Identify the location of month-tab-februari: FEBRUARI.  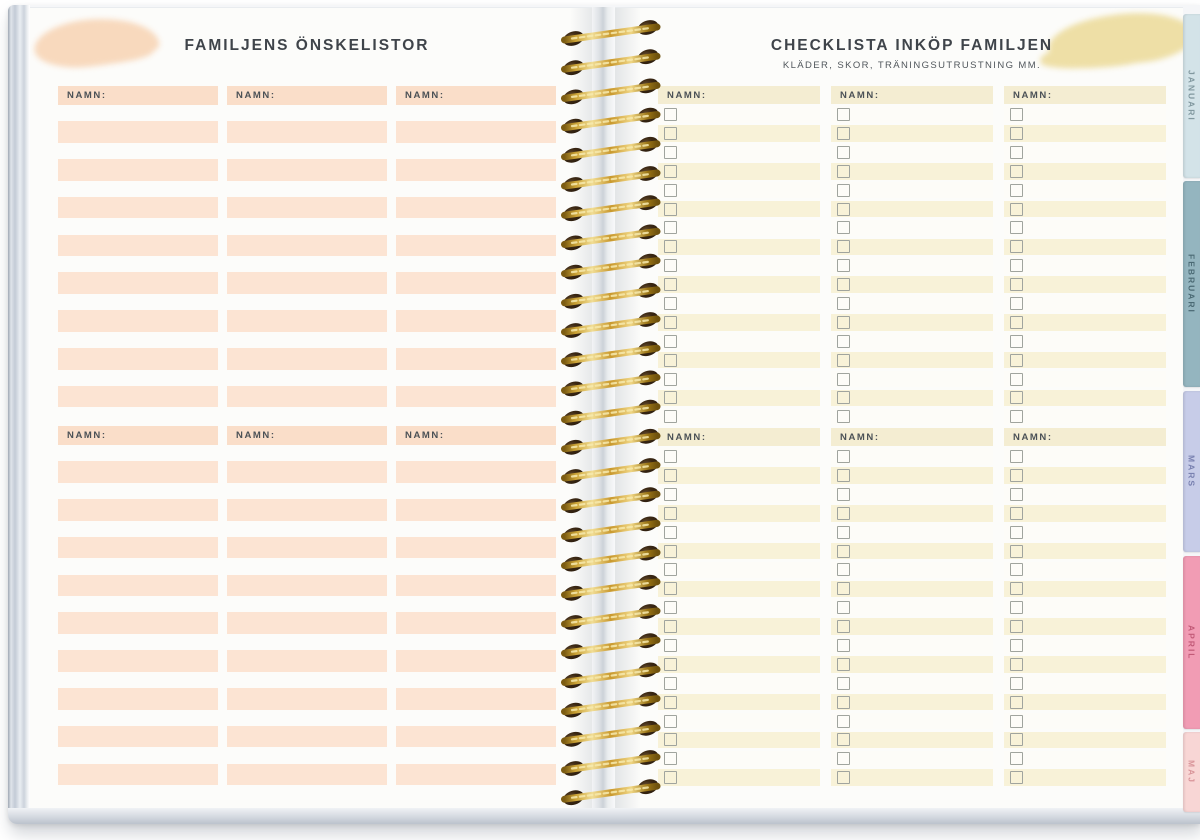
(1191, 284).